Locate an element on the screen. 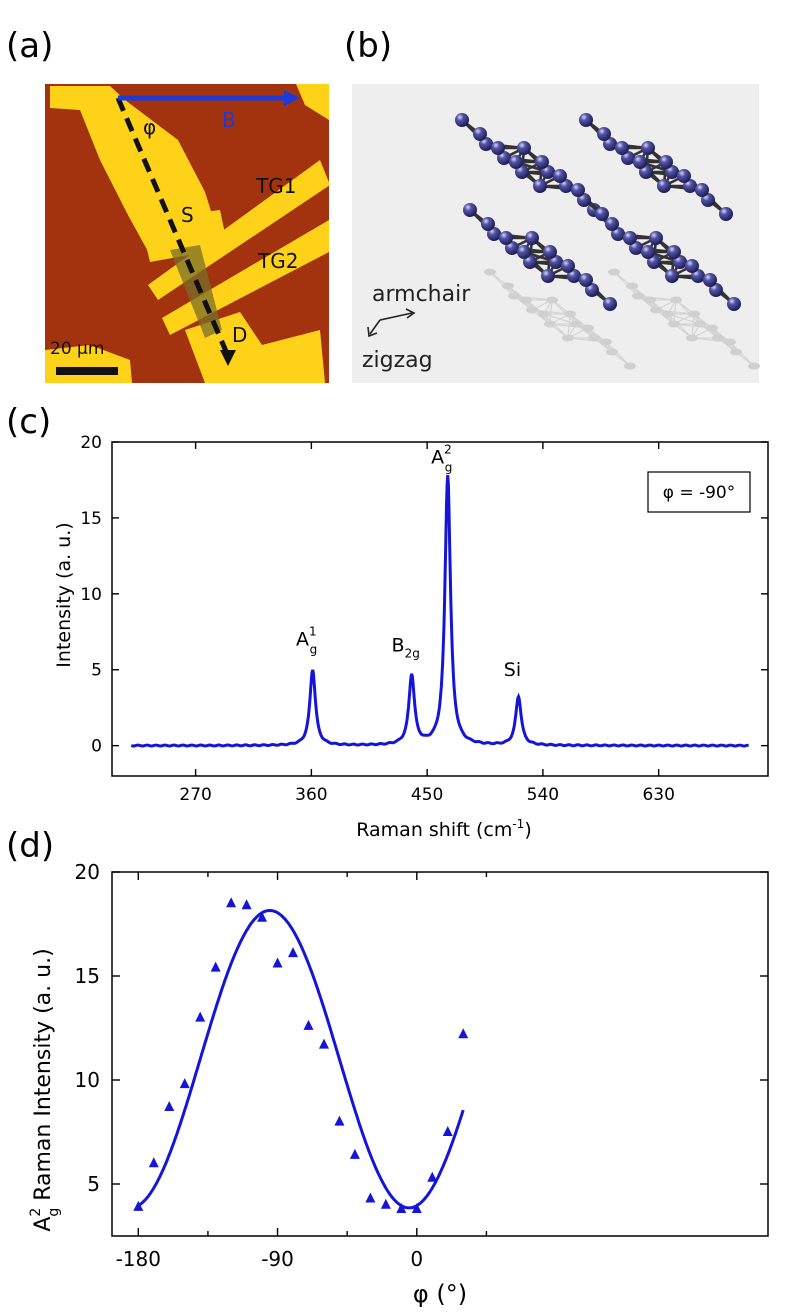 Image resolution: width=789 pixels, height=1315 pixels. source-label: S is located at coordinates (187, 215).